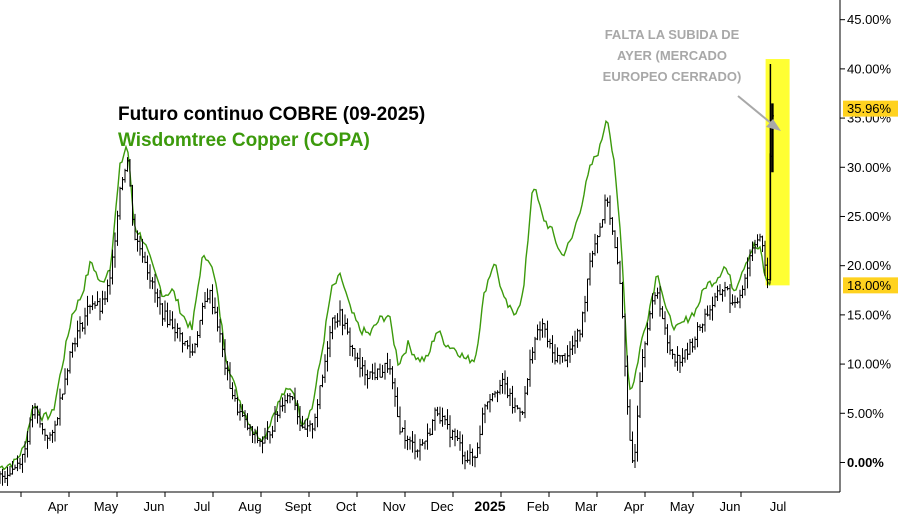 The image size is (900, 517). Describe the element at coordinates (869, 285) in the screenshot. I see `svg-text: 18.00%` at that location.